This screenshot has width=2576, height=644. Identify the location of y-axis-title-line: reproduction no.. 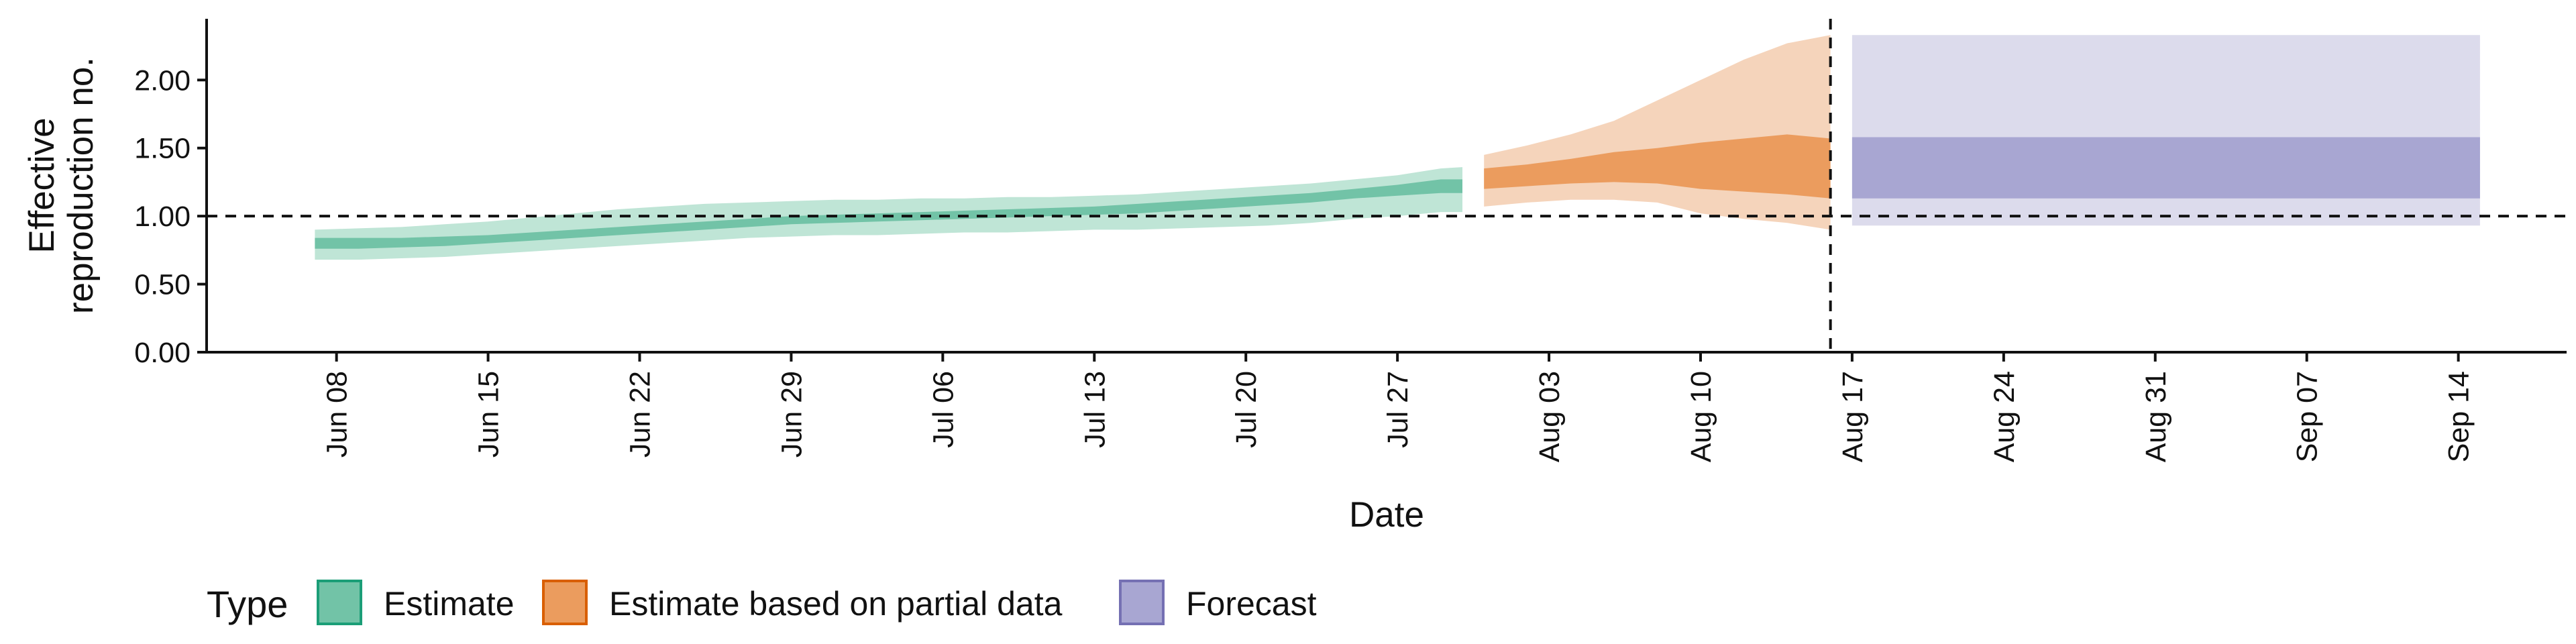
(81, 185).